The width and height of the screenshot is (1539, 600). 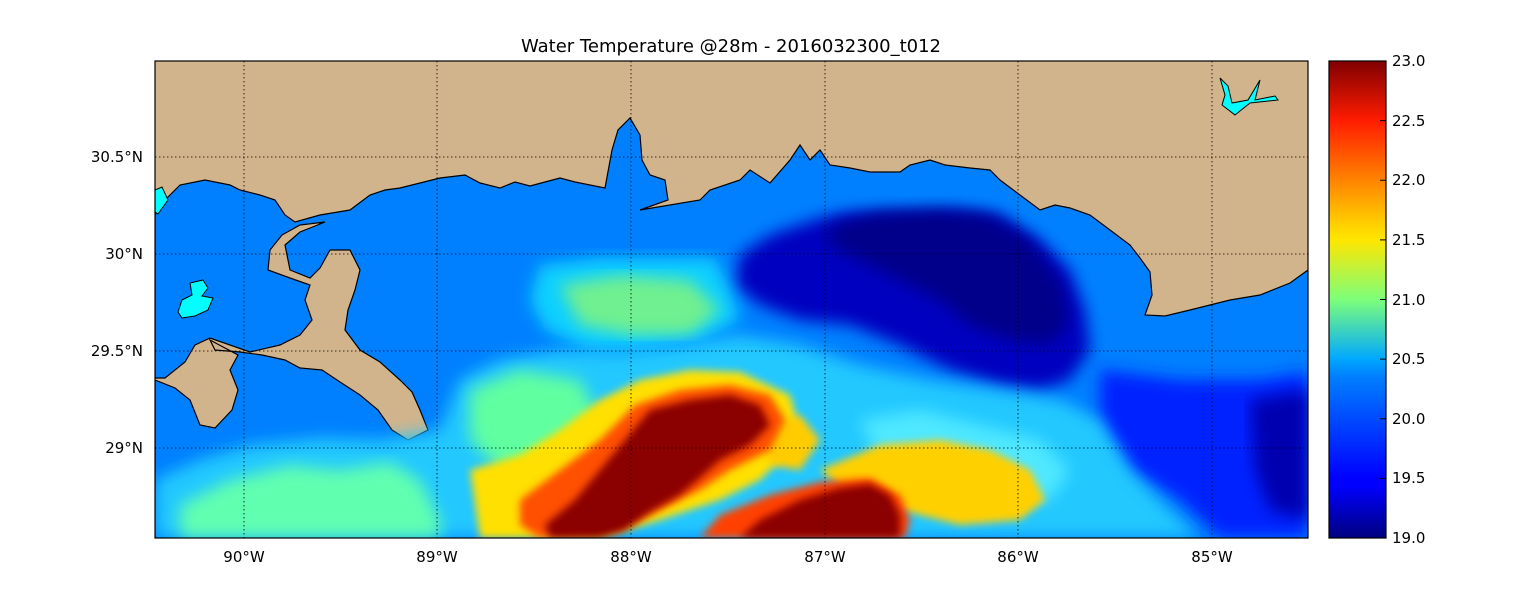 I want to click on lake-west, so click(x=162, y=200).